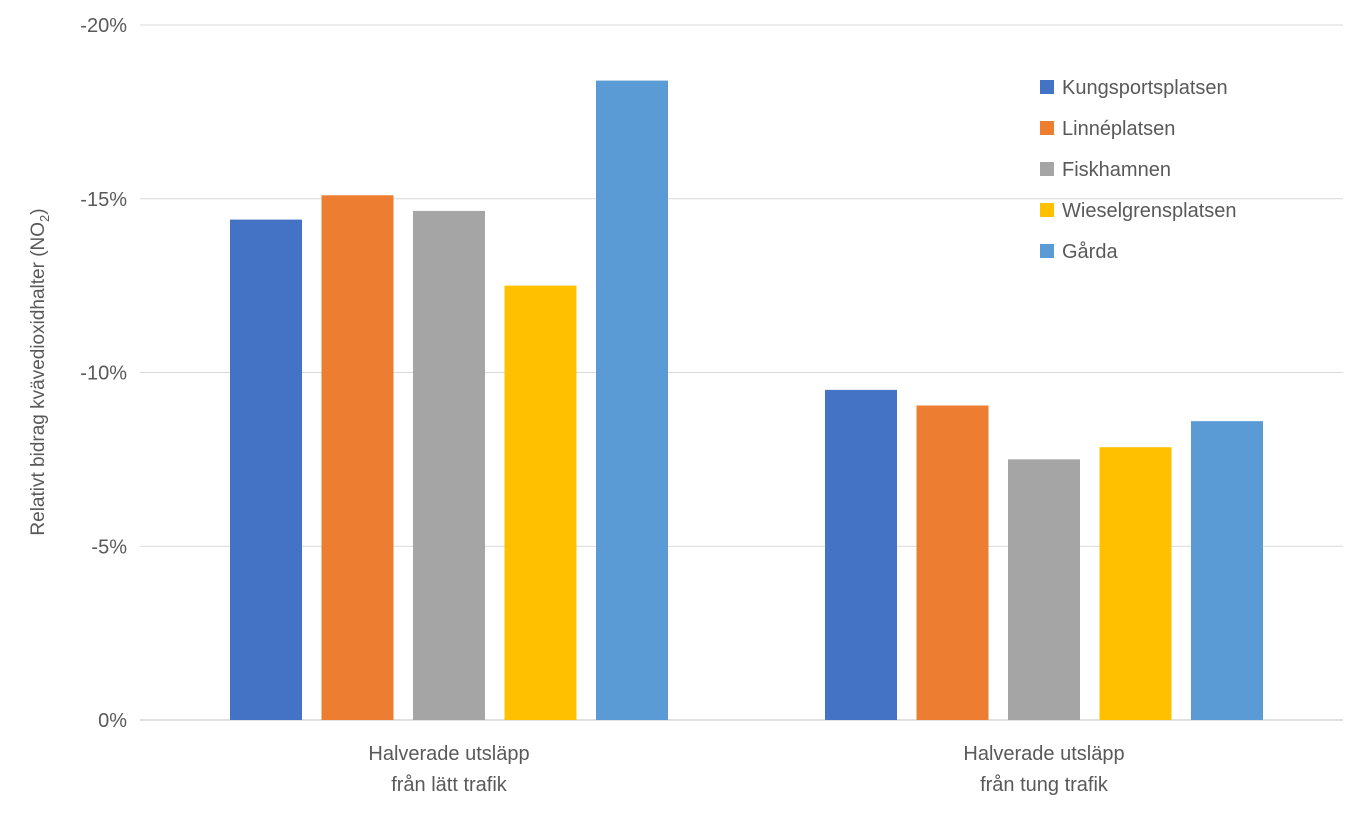 This screenshot has width=1350, height=820. Describe the element at coordinates (103, 200) in the screenshot. I see `y-tick-label: -15%` at that location.